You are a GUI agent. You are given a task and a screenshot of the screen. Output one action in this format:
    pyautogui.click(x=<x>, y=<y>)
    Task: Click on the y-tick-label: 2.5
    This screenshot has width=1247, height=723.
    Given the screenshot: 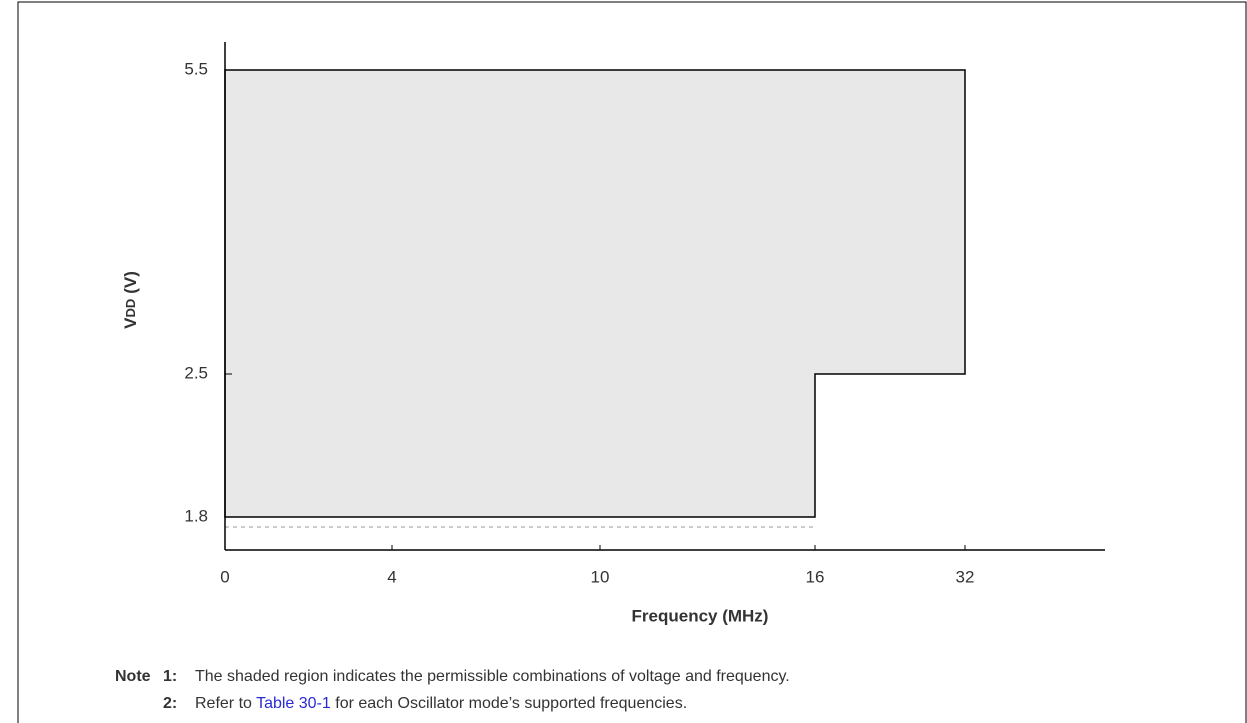 What is the action you would take?
    pyautogui.click(x=196, y=372)
    